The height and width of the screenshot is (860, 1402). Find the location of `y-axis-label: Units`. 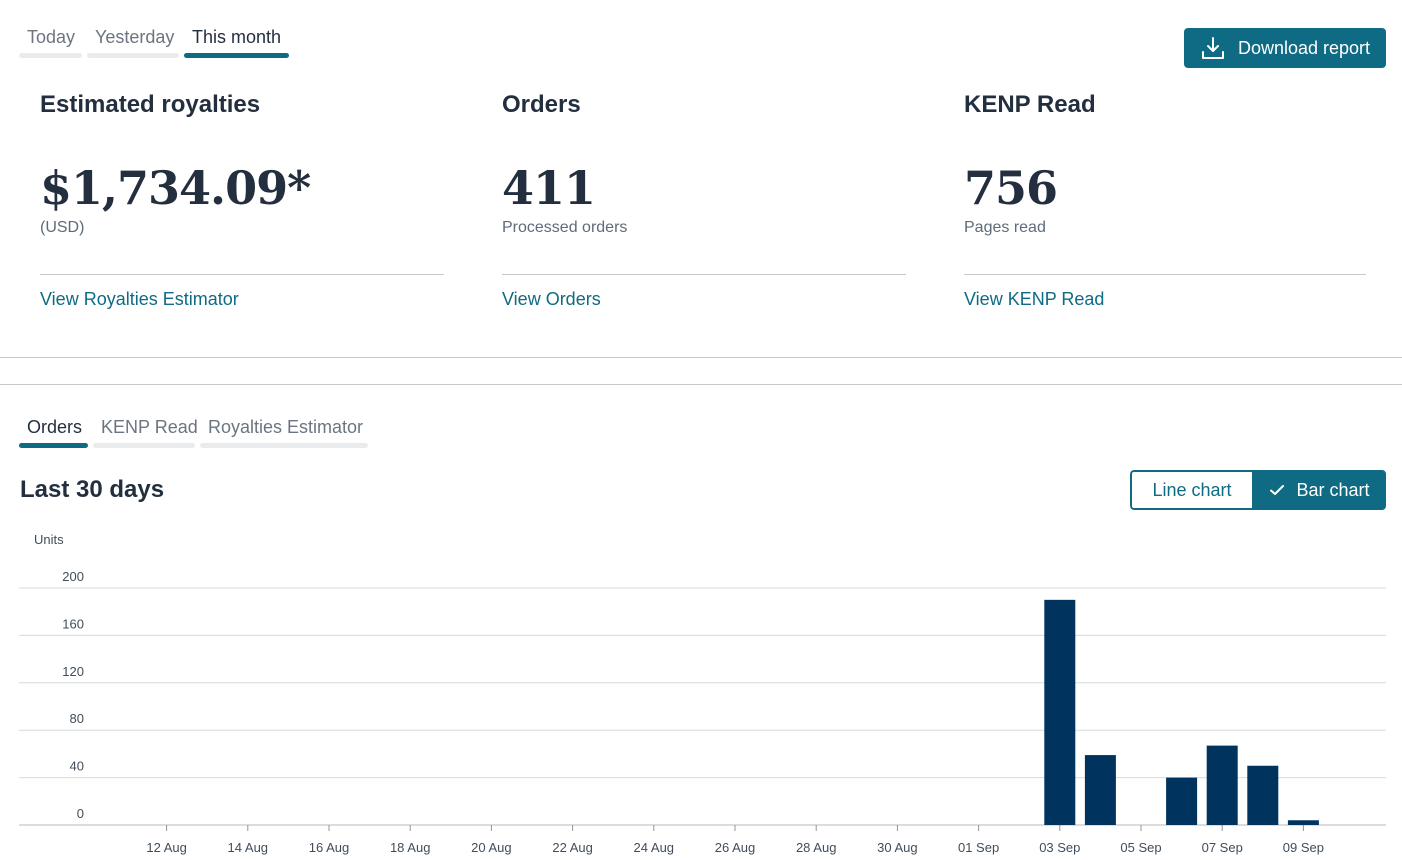

y-axis-label: Units is located at coordinates (49, 539).